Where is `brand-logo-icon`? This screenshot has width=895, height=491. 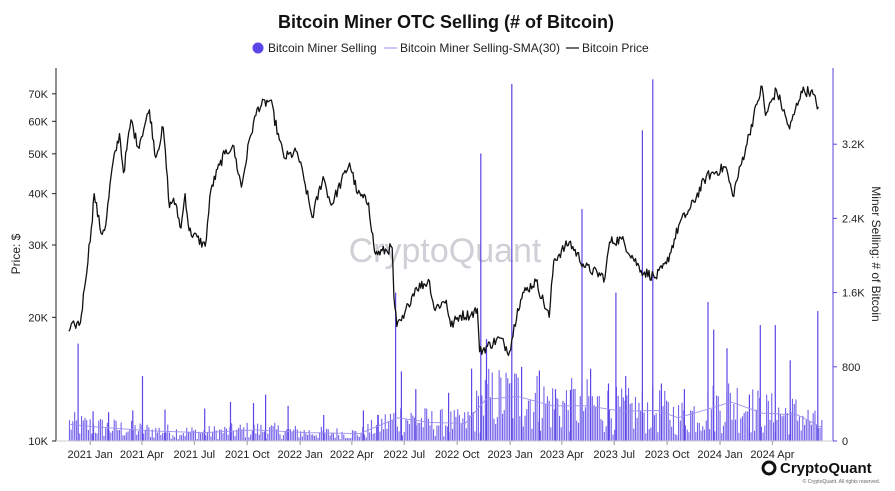 brand-logo-icon is located at coordinates (769, 468).